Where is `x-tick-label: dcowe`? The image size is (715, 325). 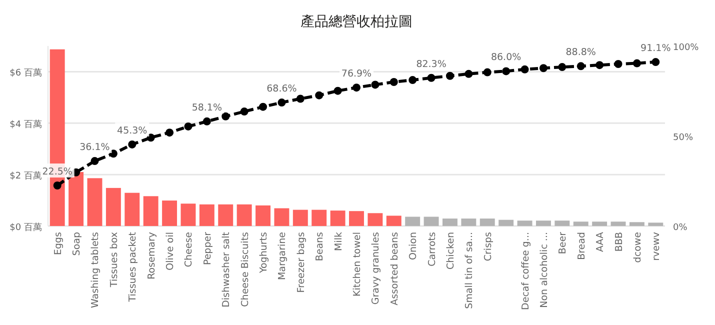 x-tick-label: dcowe is located at coordinates (638, 247).